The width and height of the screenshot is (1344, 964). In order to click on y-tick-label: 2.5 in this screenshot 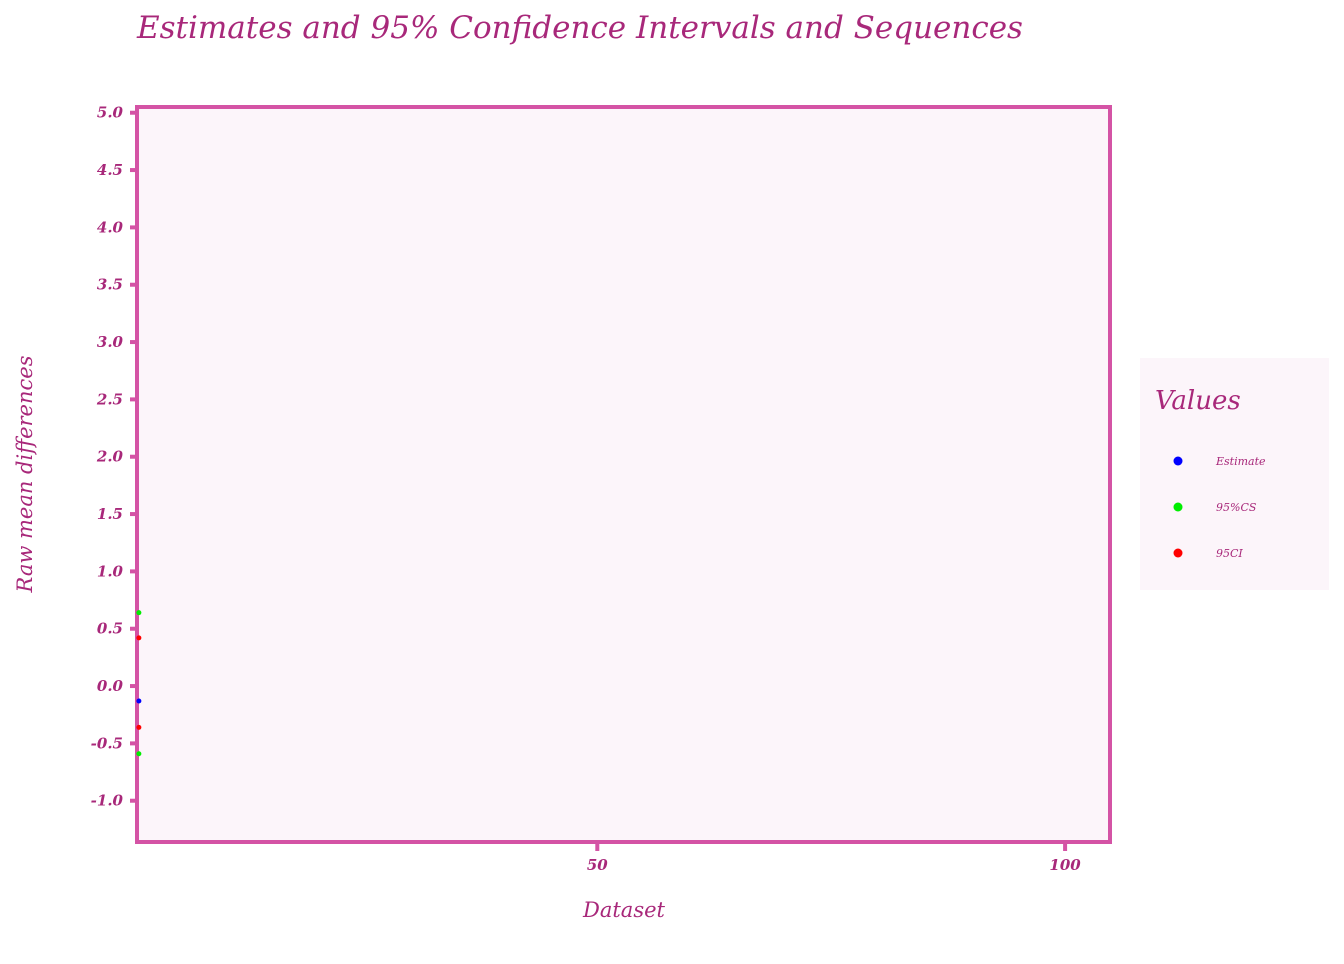, I will do `click(109, 399)`.